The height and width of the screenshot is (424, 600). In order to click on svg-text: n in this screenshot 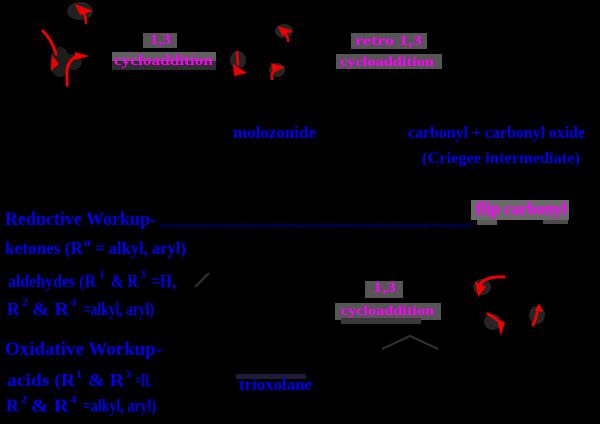, I will do `click(87, 243)`.